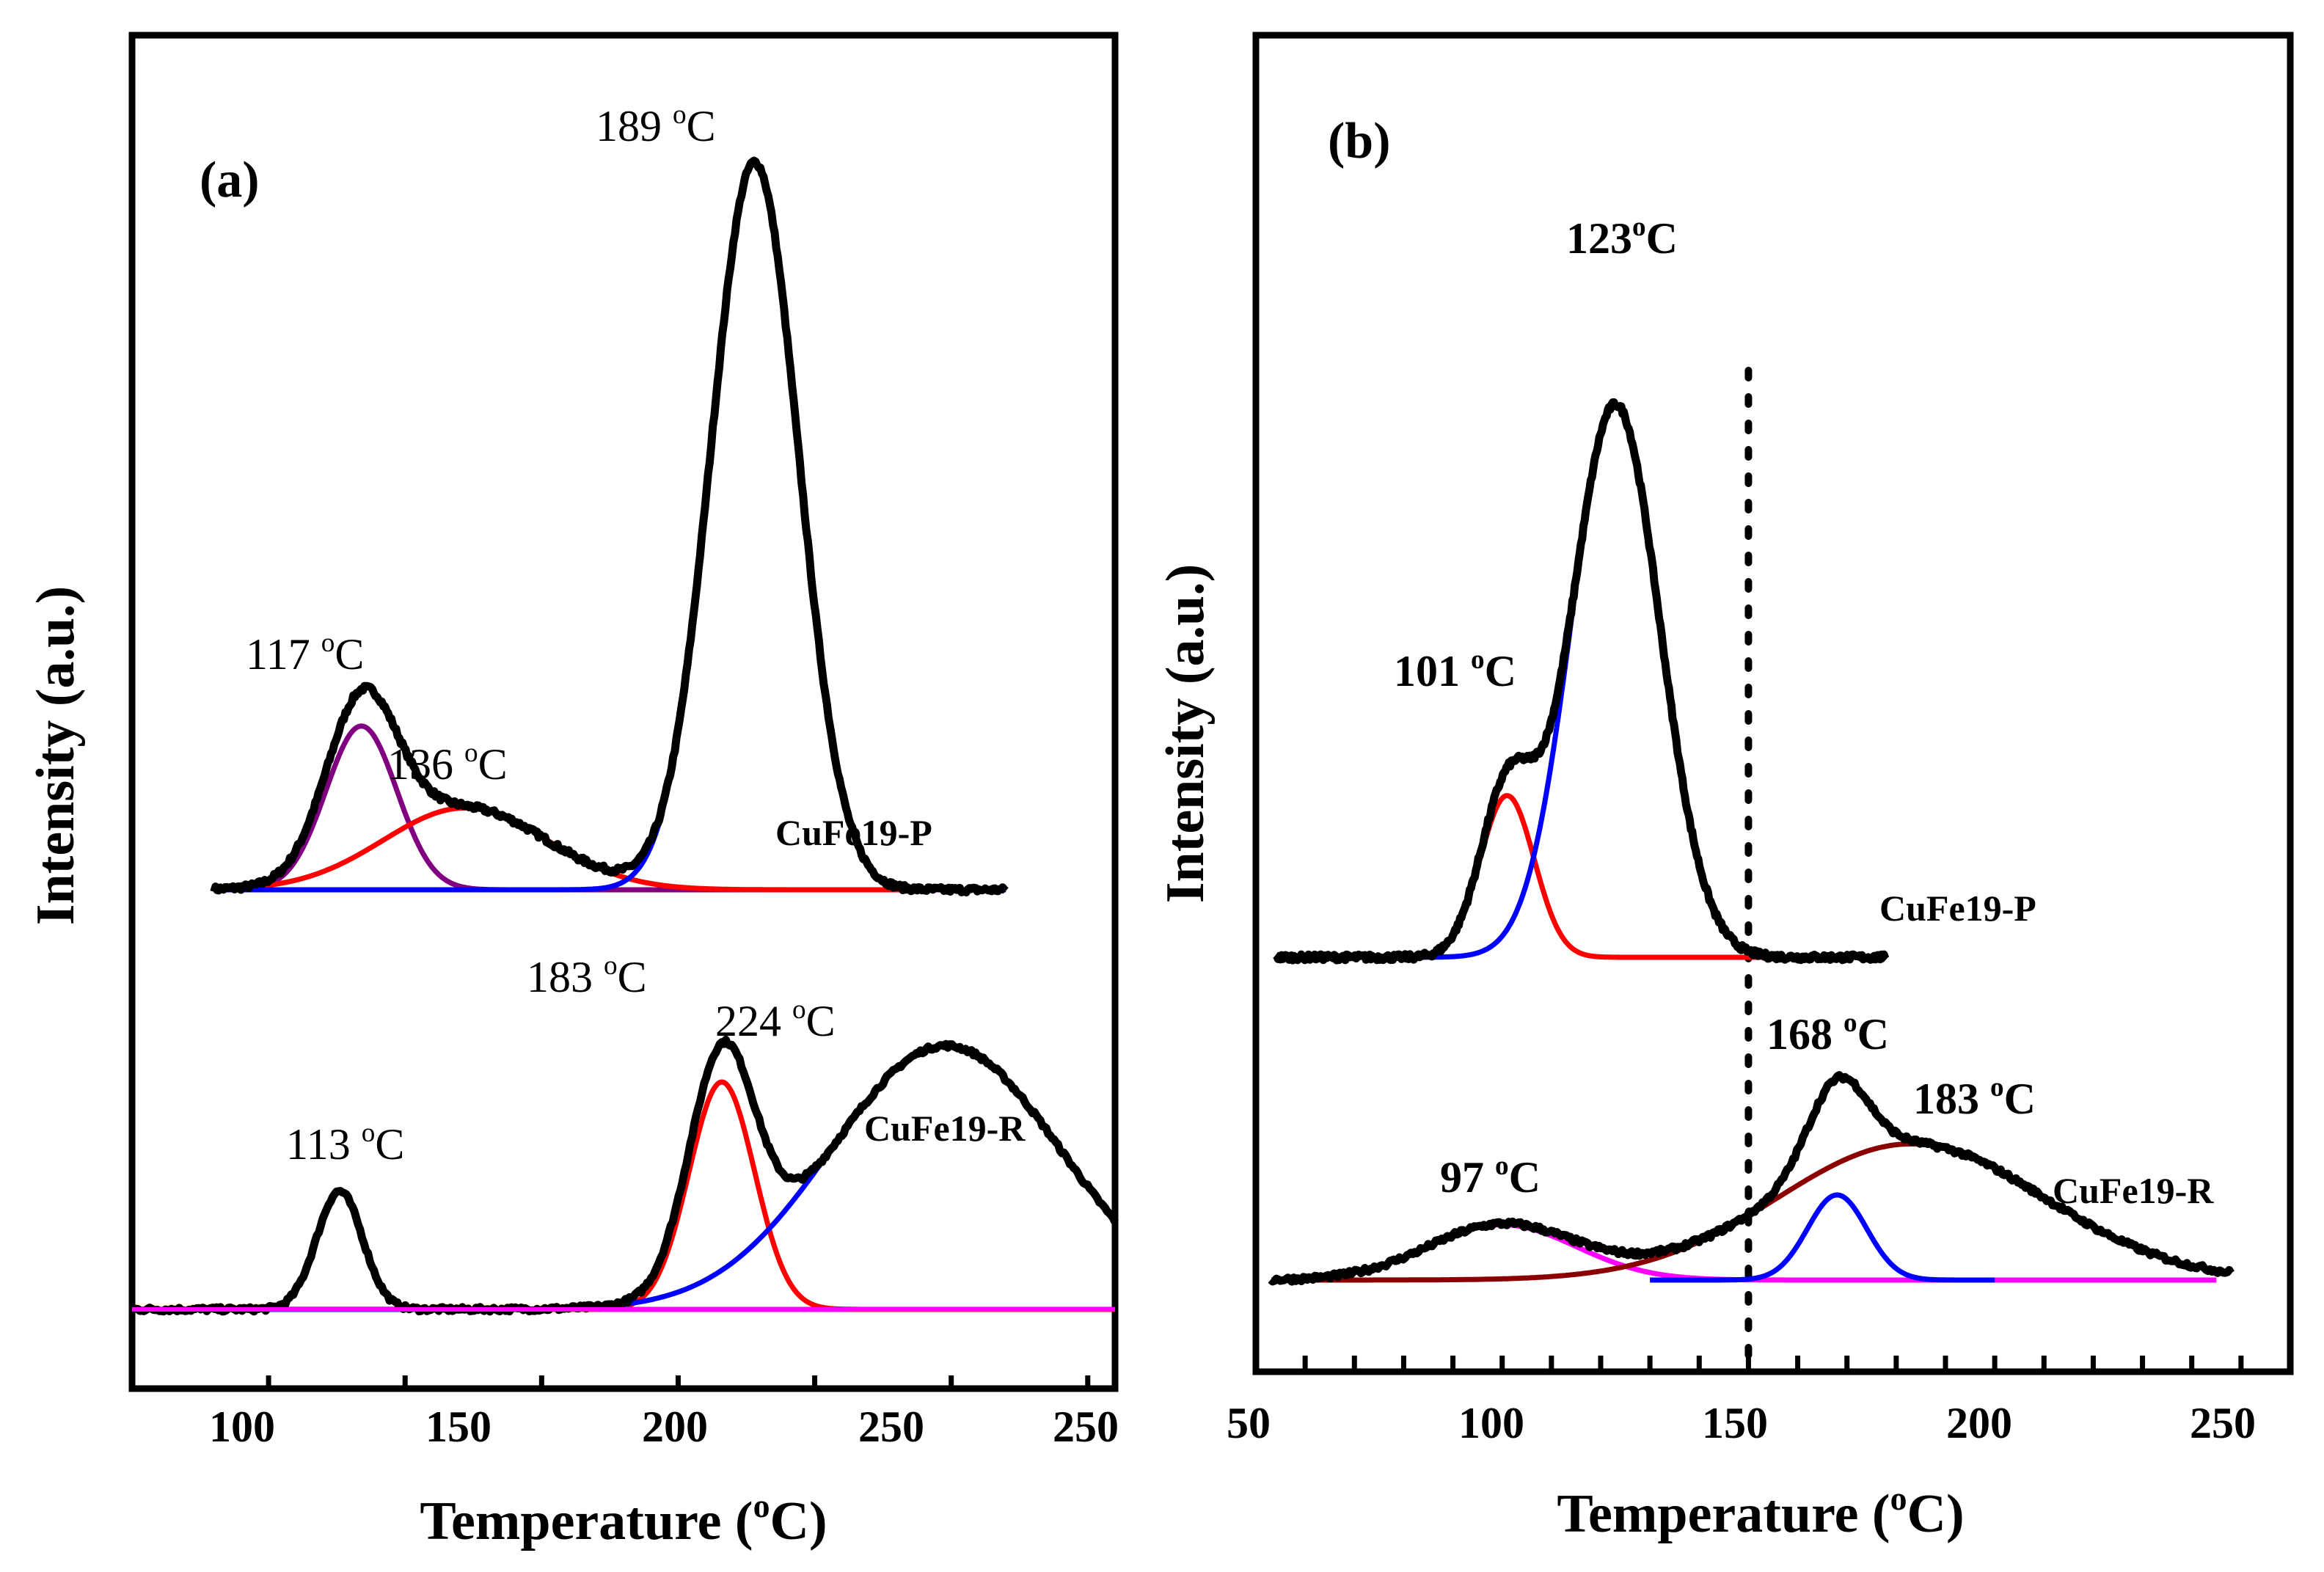 The image size is (2324, 1572). Describe the element at coordinates (1185, 734) in the screenshot. I see `y-axis-title-b: Intensity (a.u.)` at that location.